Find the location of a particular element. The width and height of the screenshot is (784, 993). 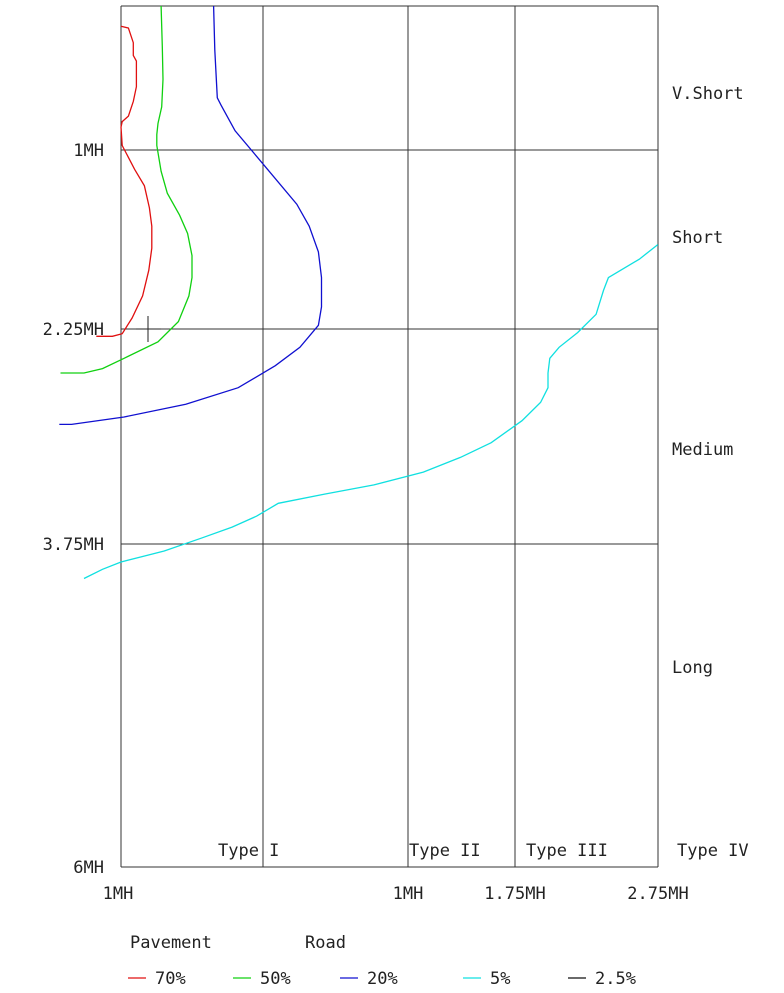

row-label-2: Medium is located at coordinates (702, 450).